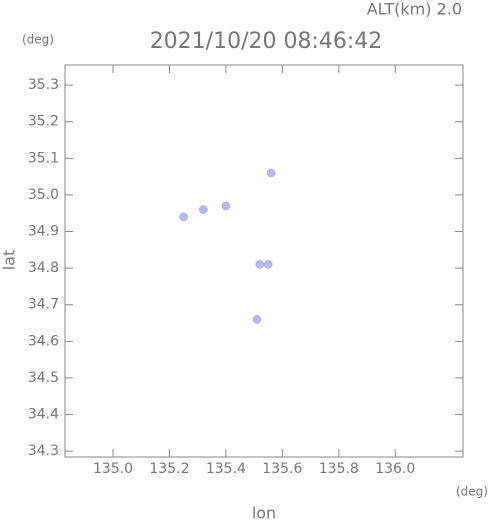  Describe the element at coordinates (43, 158) in the screenshot. I see `y-tick-label: 35.1` at that location.